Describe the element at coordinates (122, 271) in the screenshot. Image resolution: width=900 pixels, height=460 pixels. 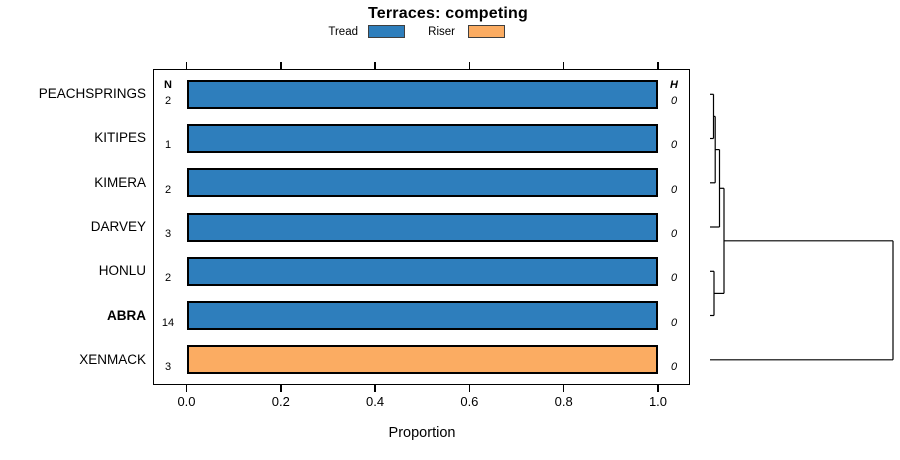
I see `category-label-honlu: HONLU` at that location.